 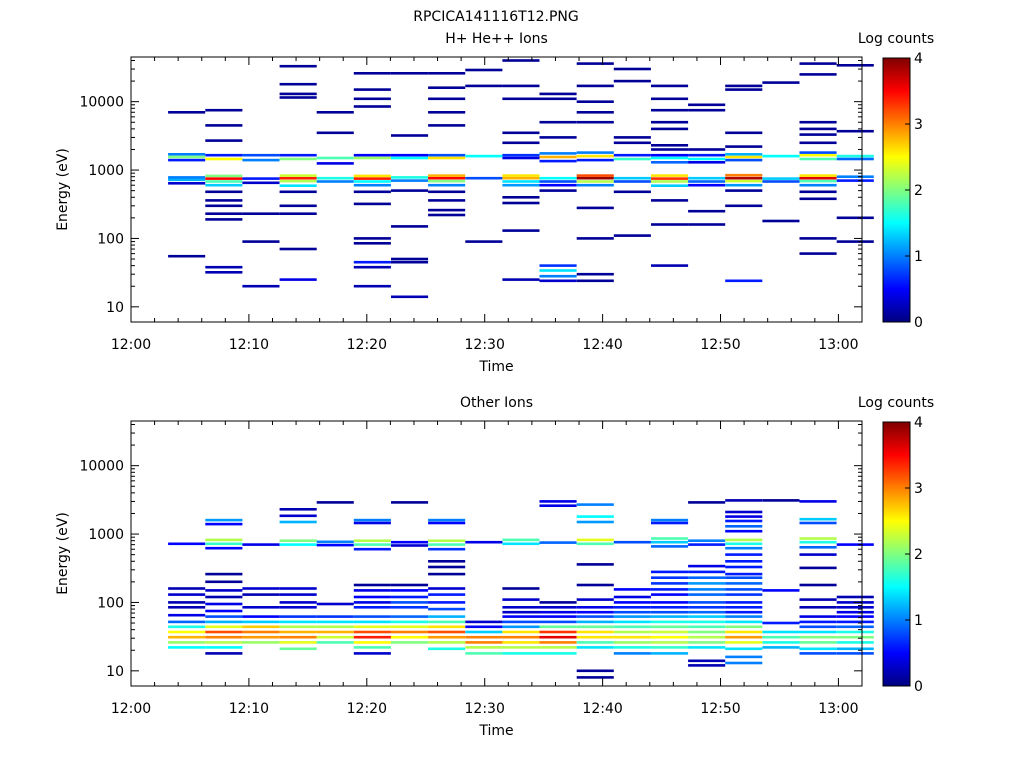 I want to click on x-tick-label: 12:40, so click(x=602, y=709).